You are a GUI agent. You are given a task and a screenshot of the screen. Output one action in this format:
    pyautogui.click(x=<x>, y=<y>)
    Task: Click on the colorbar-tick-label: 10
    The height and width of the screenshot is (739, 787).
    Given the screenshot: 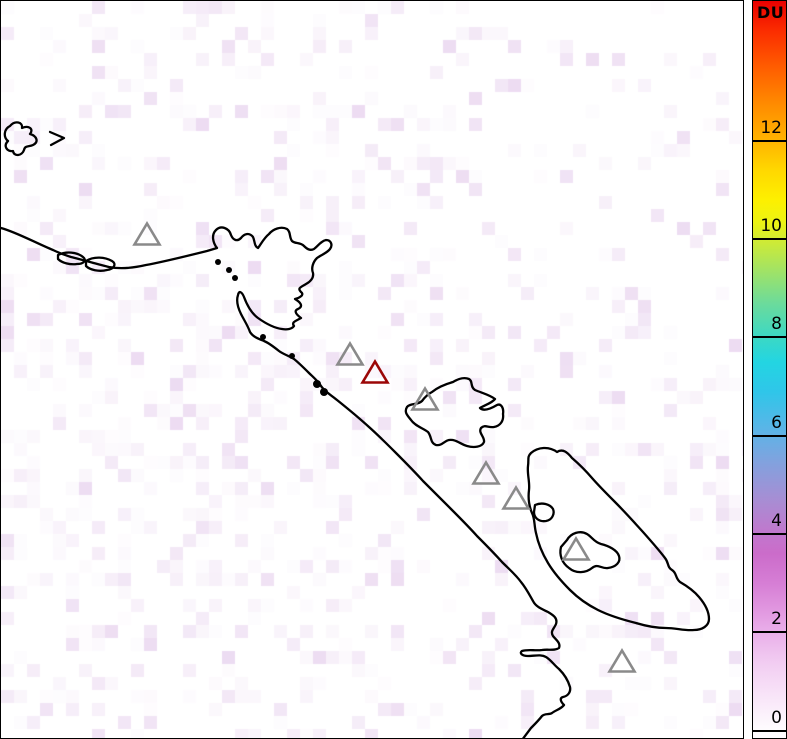 What is the action you would take?
    pyautogui.click(x=771, y=226)
    